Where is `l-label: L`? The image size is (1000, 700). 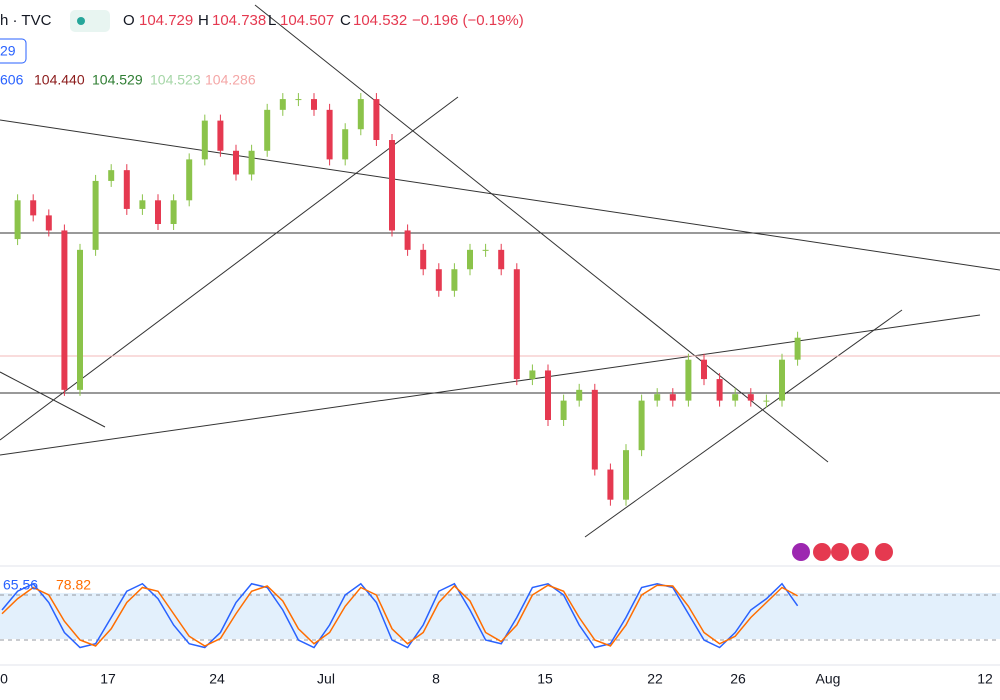
l-label: L is located at coordinates (272, 20).